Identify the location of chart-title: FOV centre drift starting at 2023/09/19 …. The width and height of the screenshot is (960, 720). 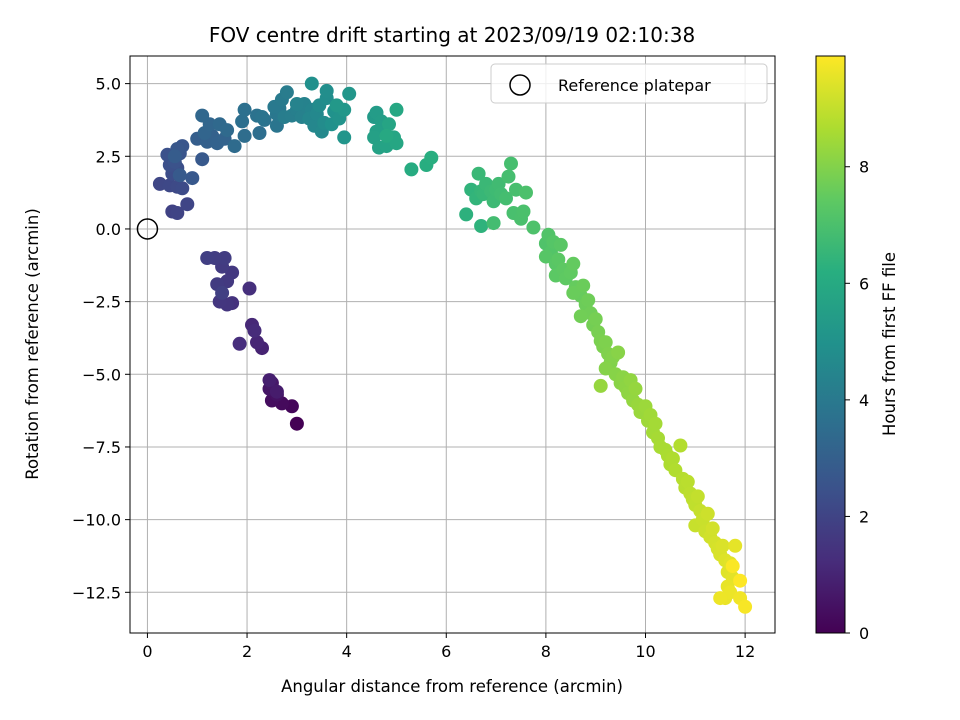
(452, 35).